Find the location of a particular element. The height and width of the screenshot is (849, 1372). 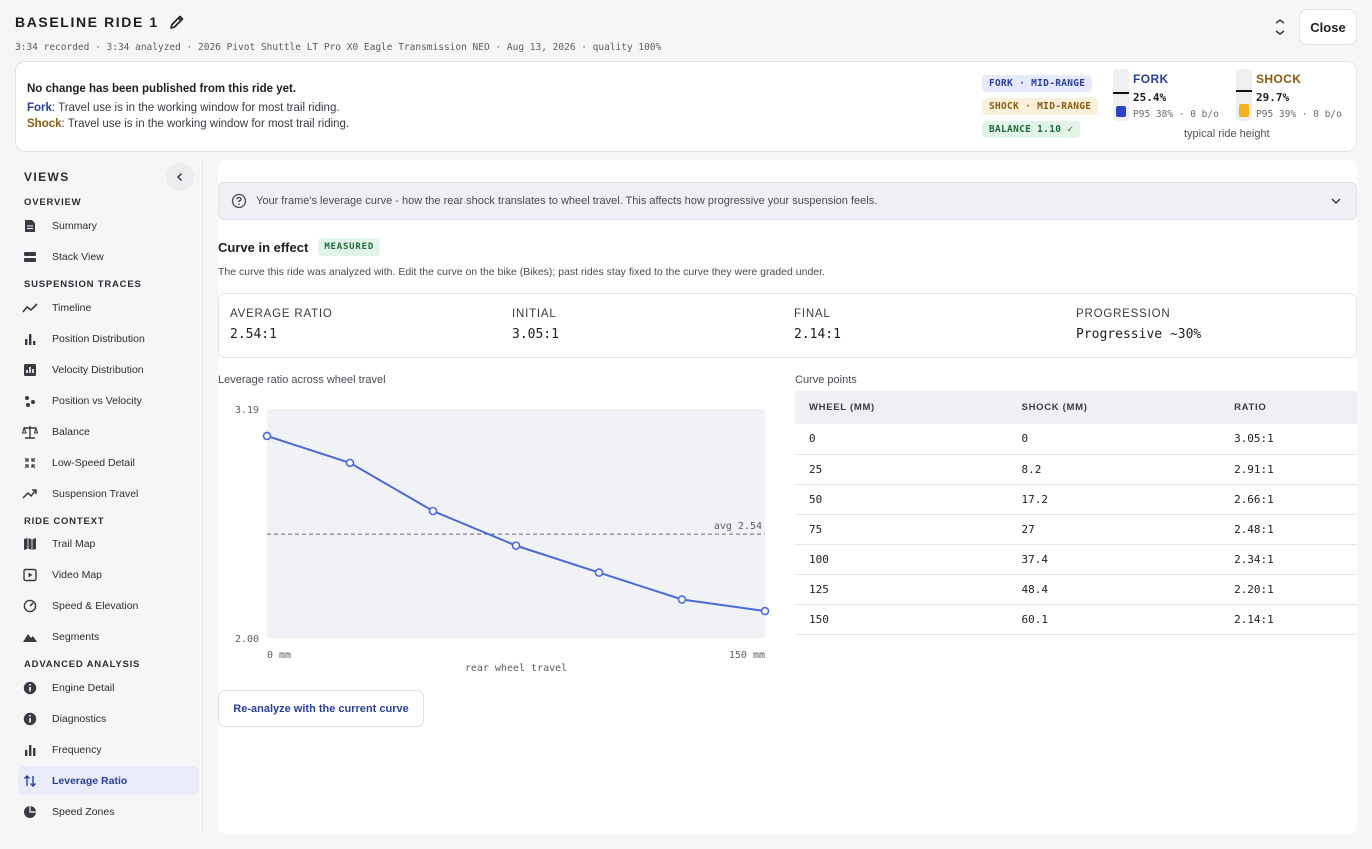

chevron-left-icon is located at coordinates (179, 177).